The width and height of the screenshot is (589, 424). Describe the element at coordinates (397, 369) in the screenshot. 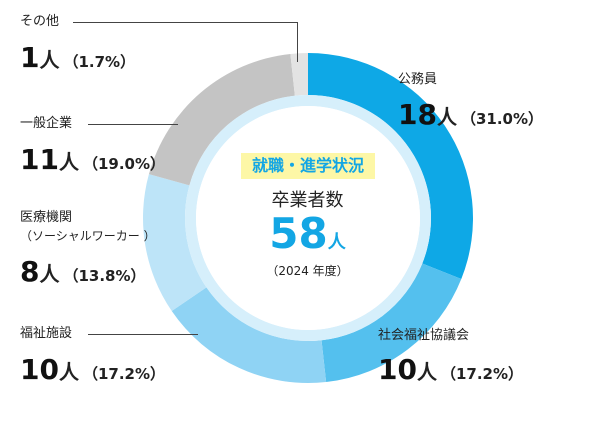

I see `council-count: 10` at that location.